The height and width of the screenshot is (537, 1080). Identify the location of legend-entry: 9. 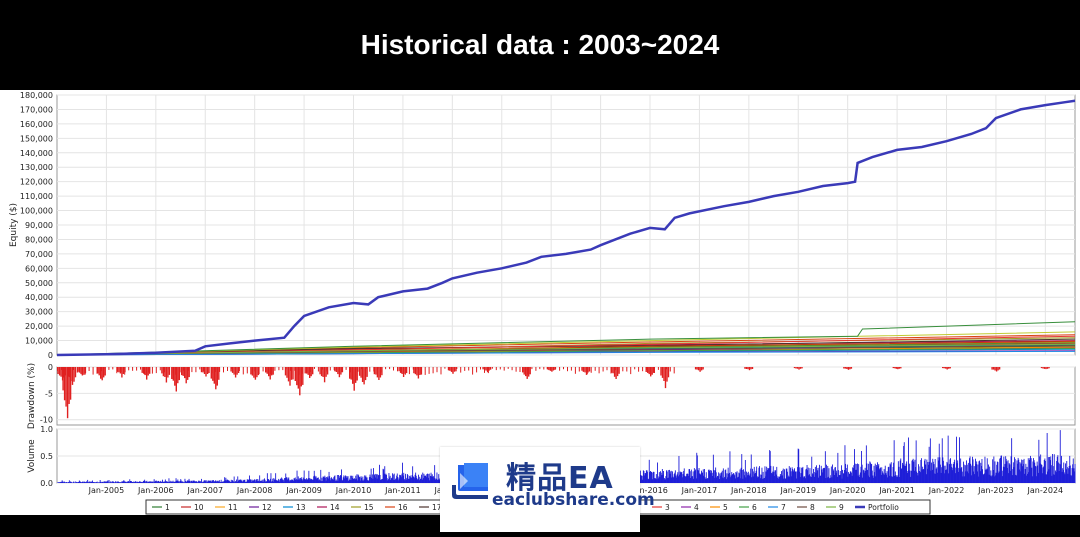
(841, 507).